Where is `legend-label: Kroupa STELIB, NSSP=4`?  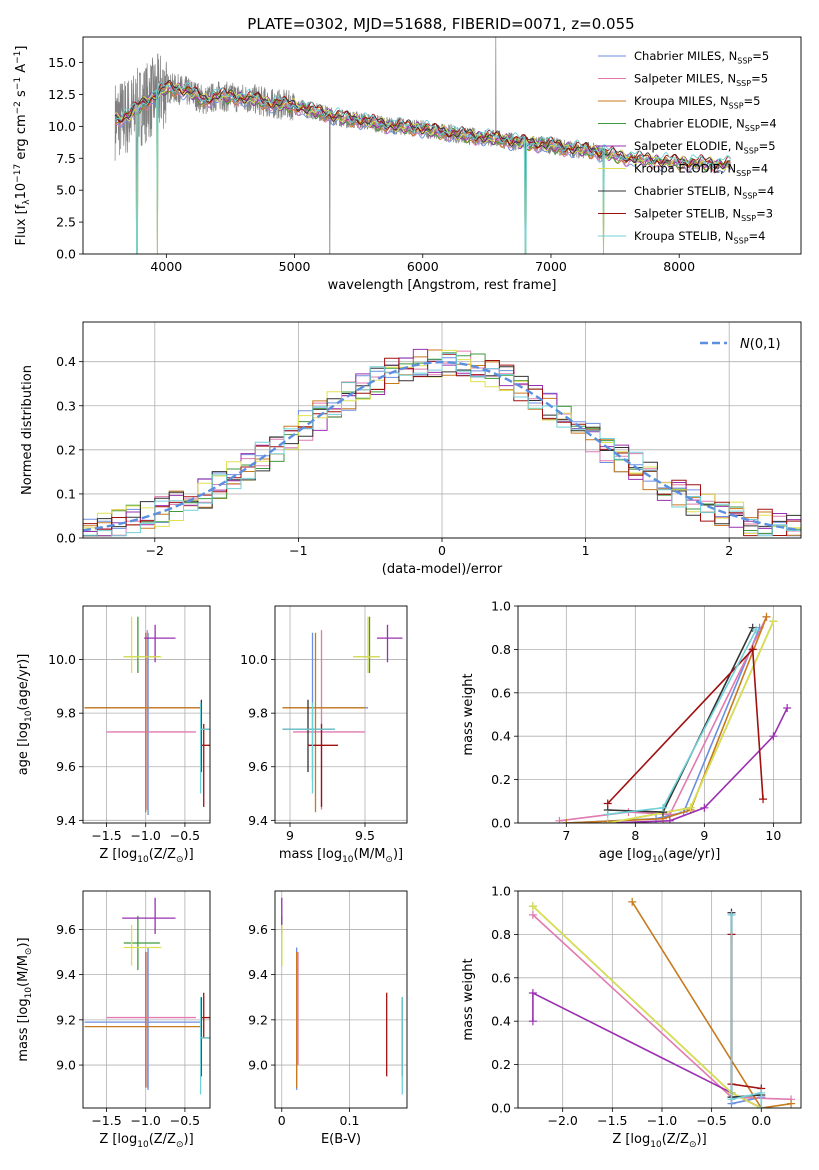
legend-label: Kroupa STELIB, NSSP=4 is located at coordinates (699, 237).